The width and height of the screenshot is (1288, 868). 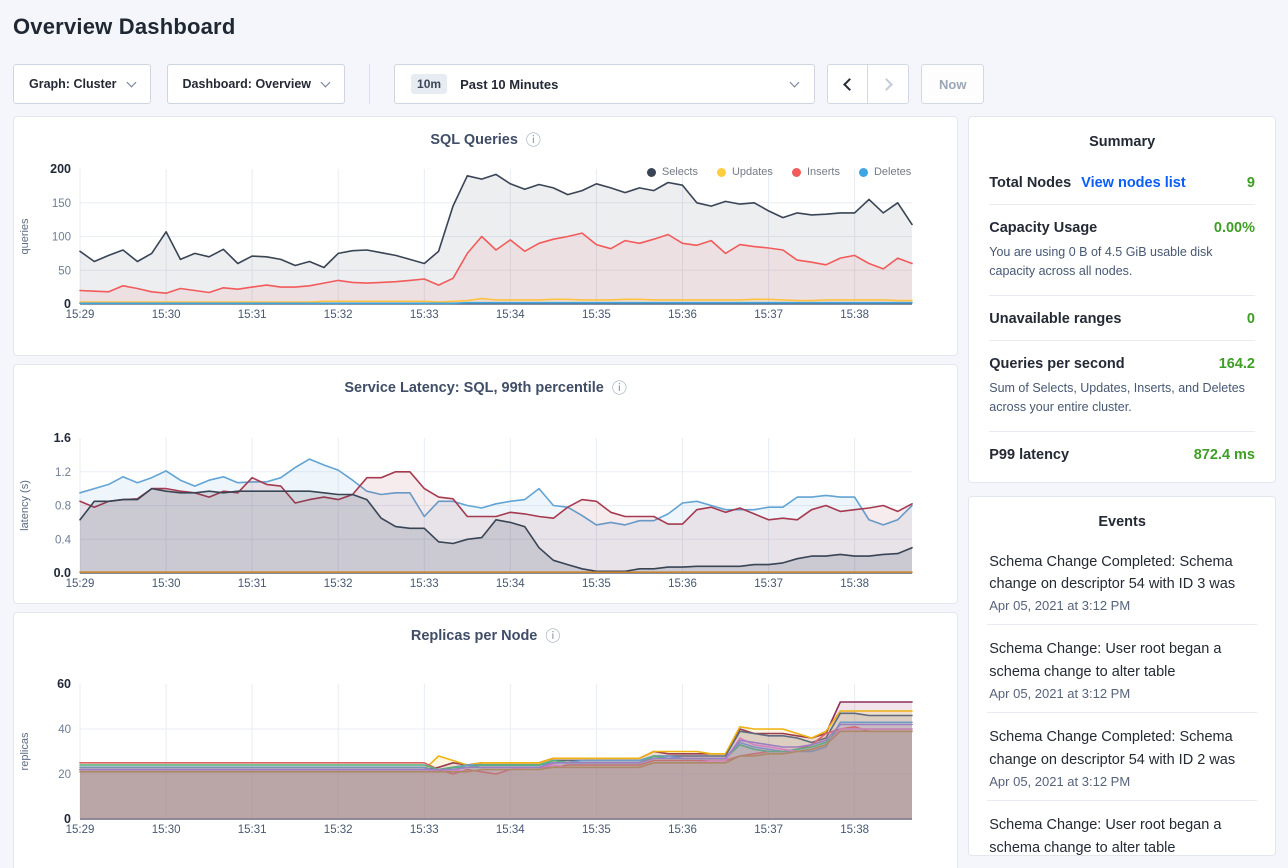 What do you see at coordinates (64, 271) in the screenshot?
I see `svg-text: 50` at bounding box center [64, 271].